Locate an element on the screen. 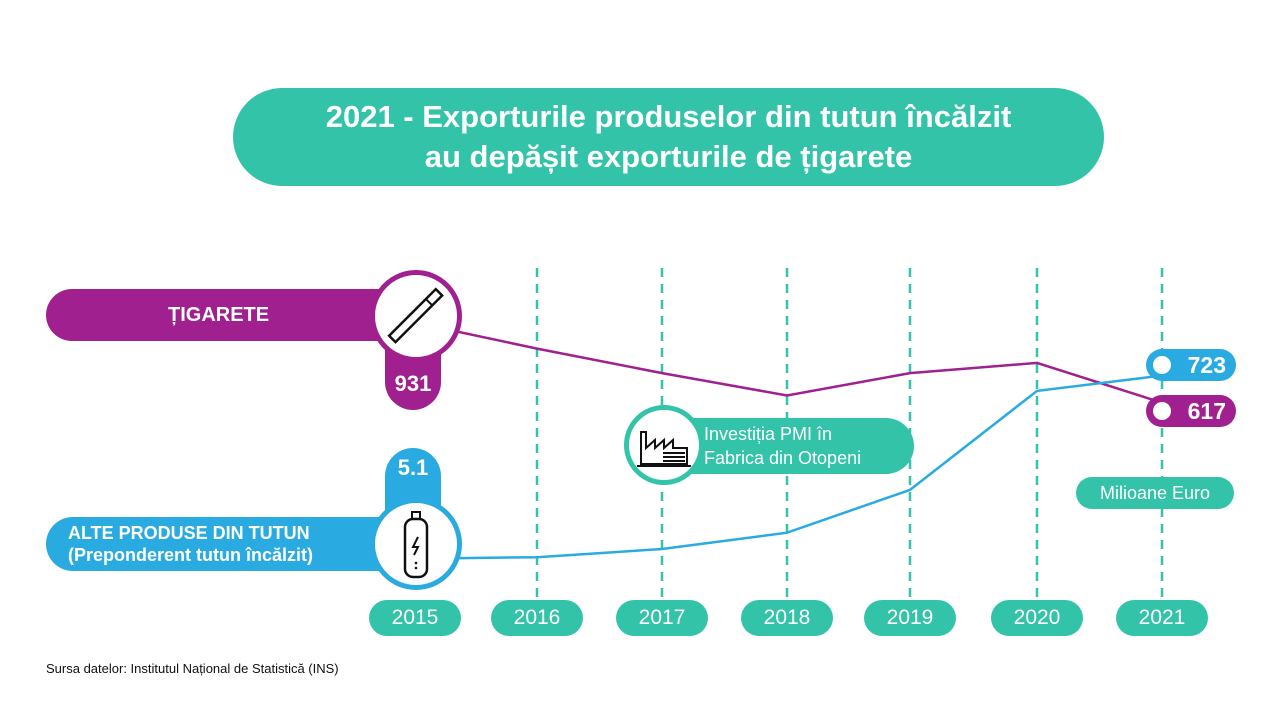  end-value-cigarettes: 617 is located at coordinates (1191, 411).